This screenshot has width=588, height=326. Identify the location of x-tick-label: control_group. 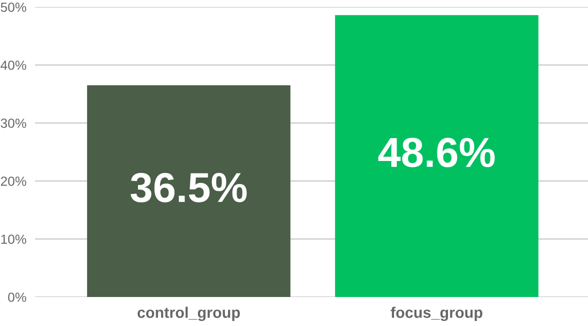
(189, 314).